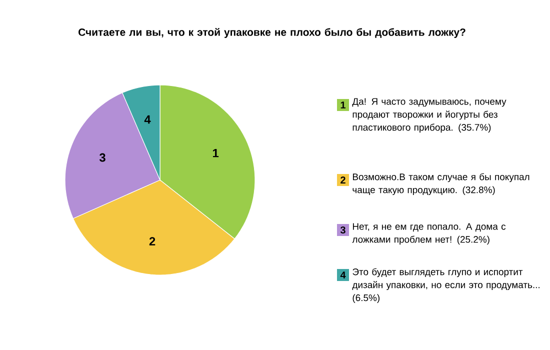 This screenshot has height=350, width=550. I want to click on legend-label: Это будет выглядеть глупо и испортит дизайн упаковки, но если это продумать... (6.5%), so click(446, 285).